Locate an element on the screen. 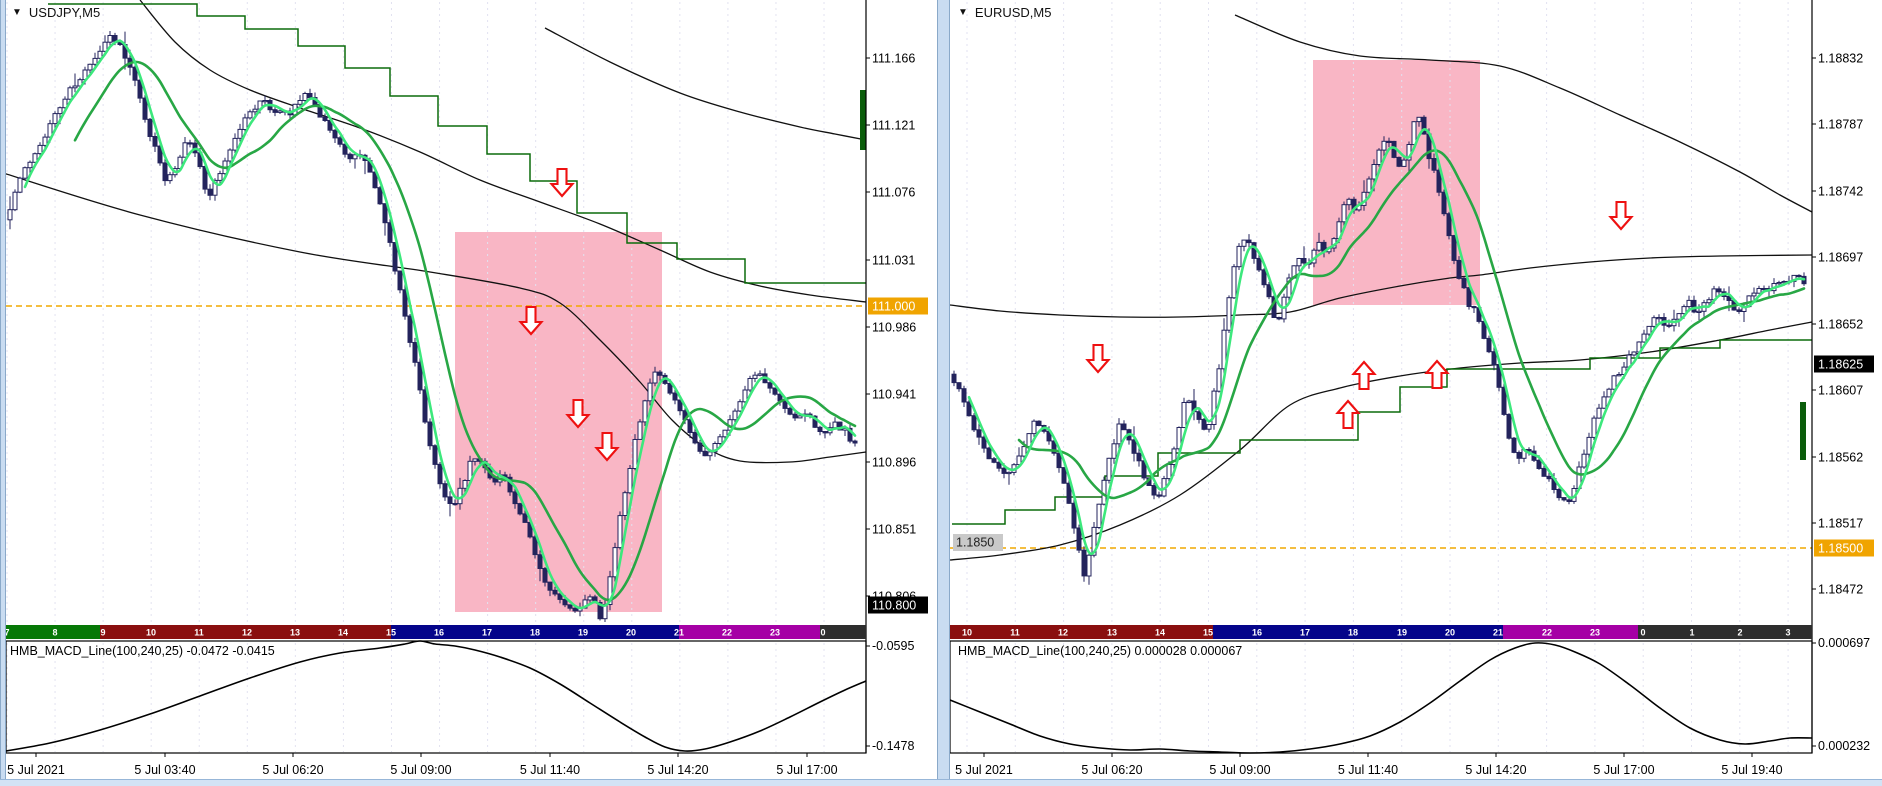  macd-axis-label: -0.1478 is located at coordinates (893, 746).